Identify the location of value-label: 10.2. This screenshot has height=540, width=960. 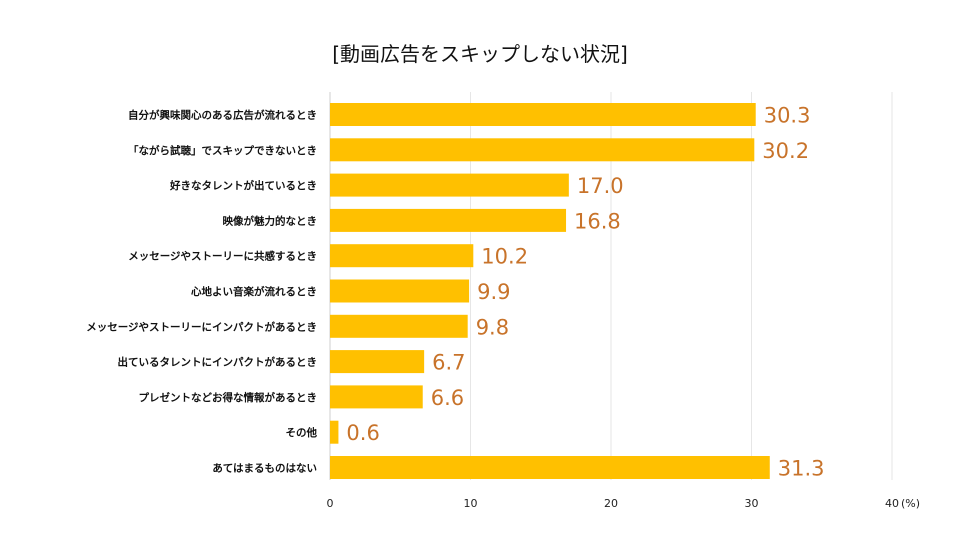
(504, 257).